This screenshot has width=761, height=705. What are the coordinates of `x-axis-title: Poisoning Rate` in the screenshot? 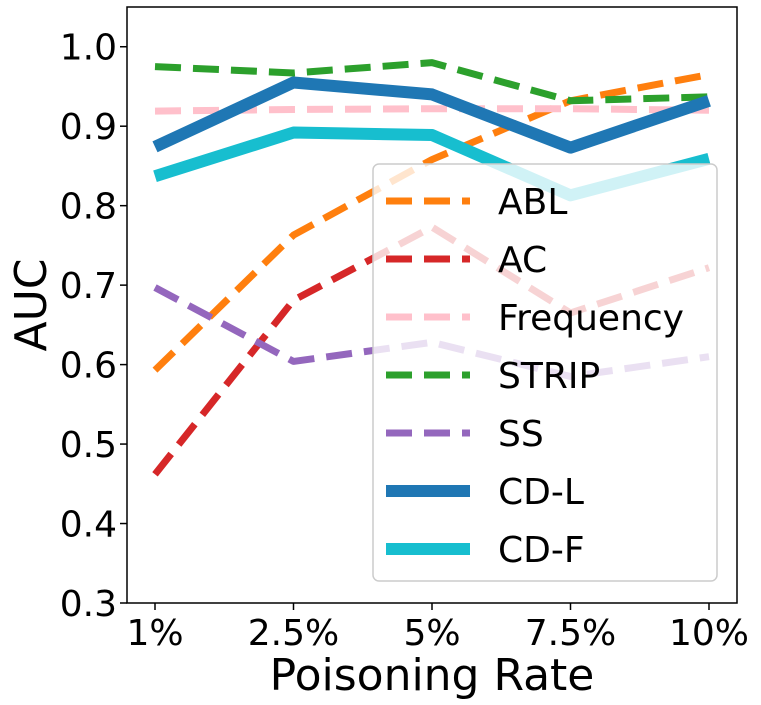 It's located at (432, 675).